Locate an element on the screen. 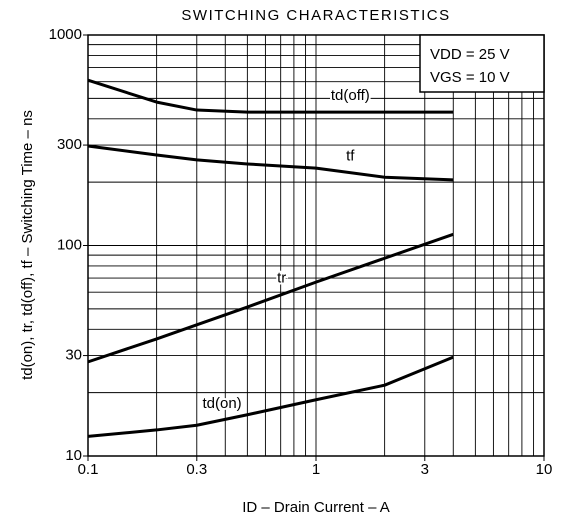  y-tick-label: 1000 is located at coordinates (65, 34).